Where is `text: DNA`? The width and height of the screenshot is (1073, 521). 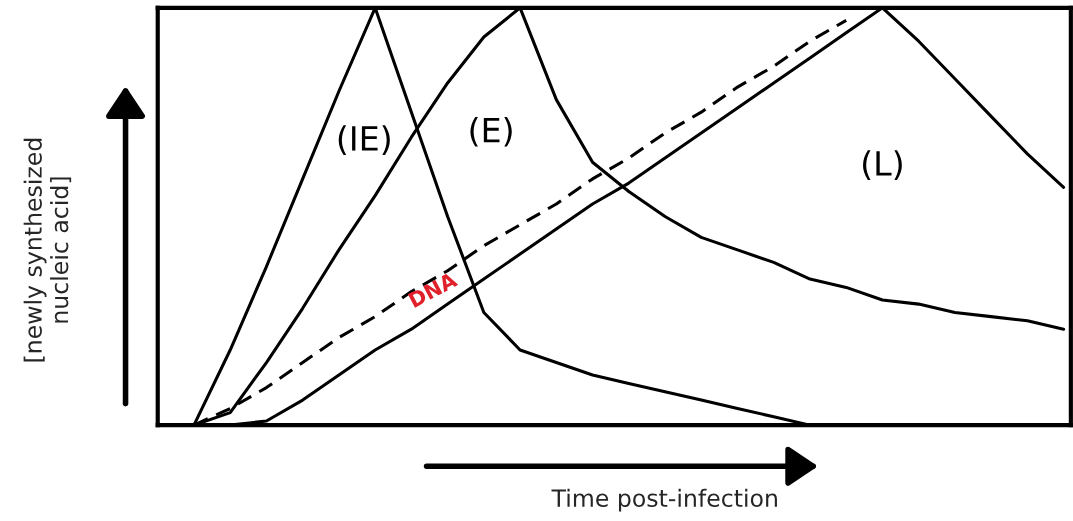 text: DNA is located at coordinates (433, 289).